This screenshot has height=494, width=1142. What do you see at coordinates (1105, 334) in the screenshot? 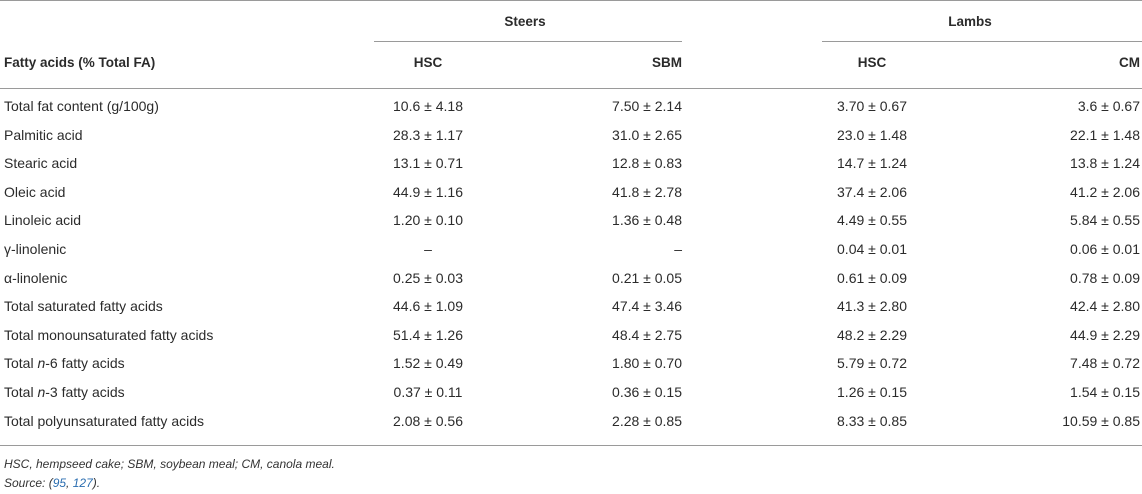
I see `table-cell: 44.9 ± 2.29` at bounding box center [1105, 334].